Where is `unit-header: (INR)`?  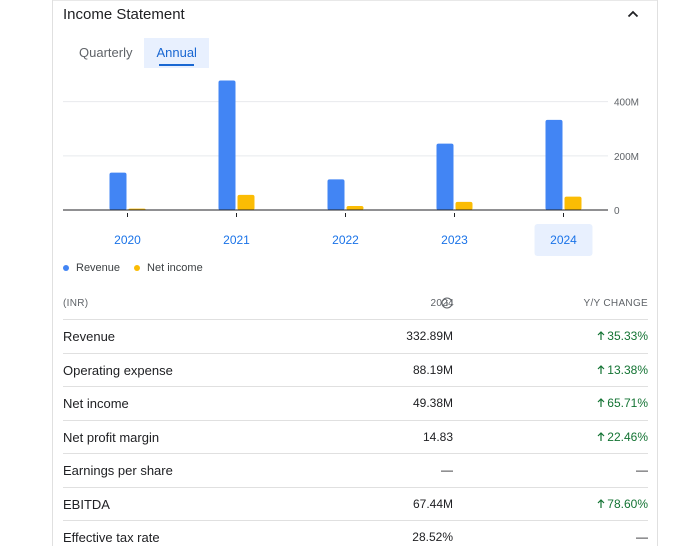
unit-header: (INR) is located at coordinates (76, 303).